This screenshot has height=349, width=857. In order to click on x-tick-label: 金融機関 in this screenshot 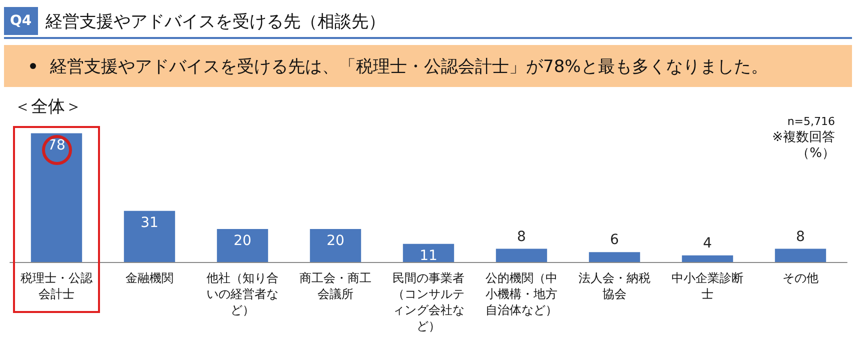, I will do `click(150, 278)`.